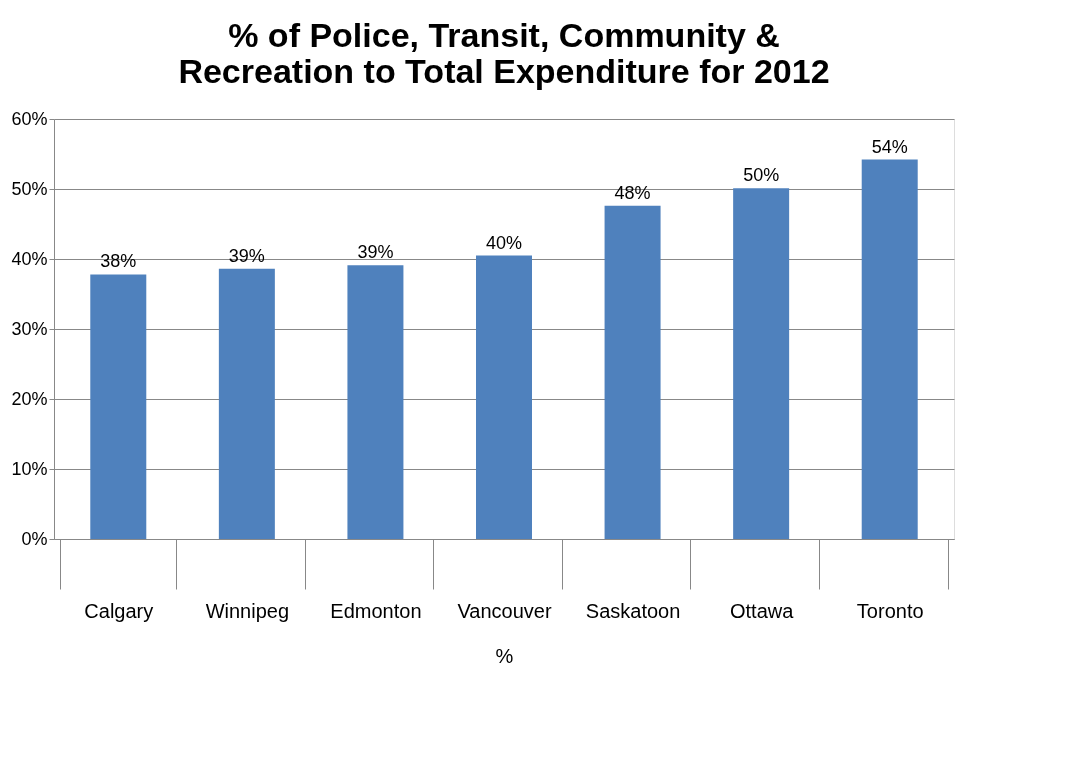  Describe the element at coordinates (29, 258) in the screenshot. I see `y-tick-label: 40%` at that location.